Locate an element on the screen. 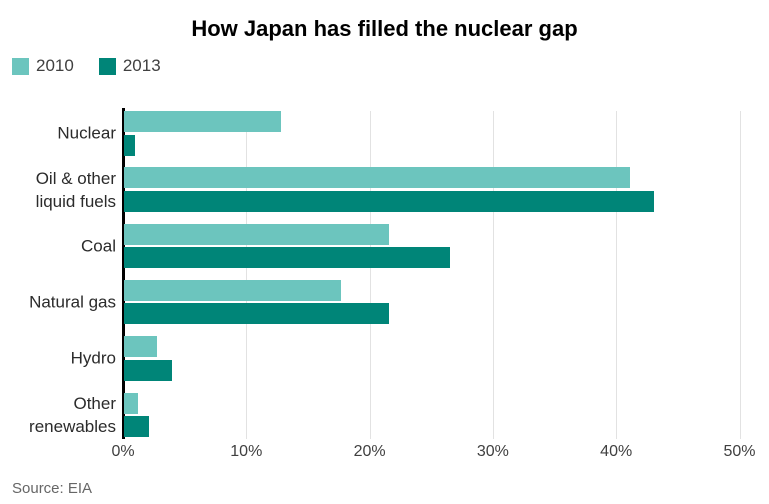 This screenshot has height=504, width=769. x-tick-label: 40% is located at coordinates (616, 451).